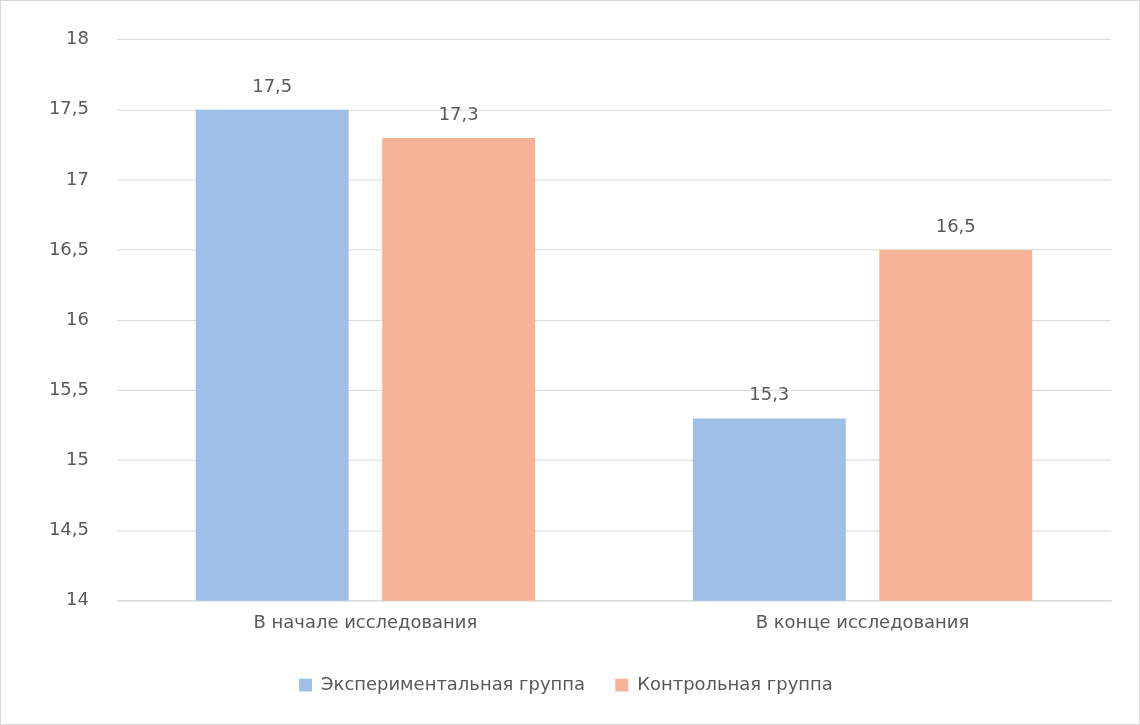  What do you see at coordinates (77, 318) in the screenshot?
I see `y-tick-label: 16` at bounding box center [77, 318].